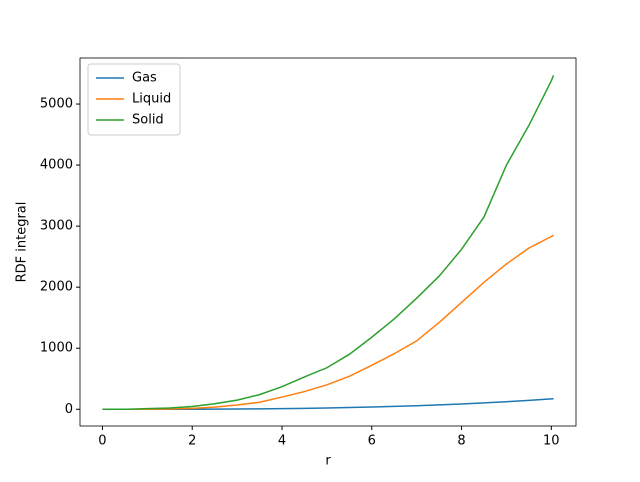 Image resolution: width=640 pixels, height=482 pixels. What do you see at coordinates (461, 441) in the screenshot?
I see `x-tick-label: 8` at bounding box center [461, 441].